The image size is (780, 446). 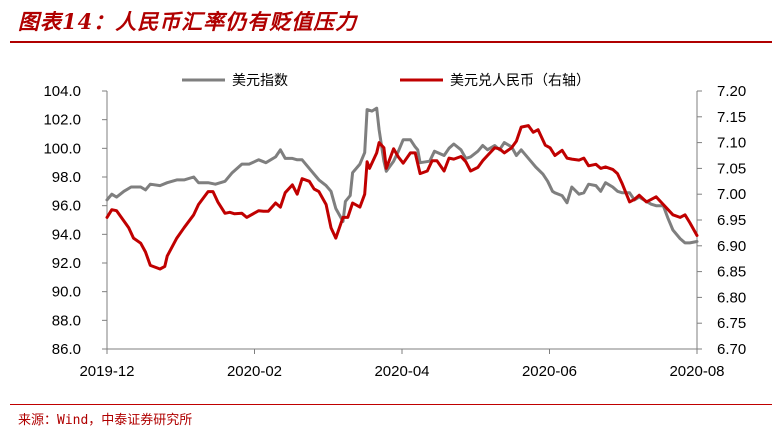 I want to click on y-left-tick-label: 96.0, so click(x=66, y=206).